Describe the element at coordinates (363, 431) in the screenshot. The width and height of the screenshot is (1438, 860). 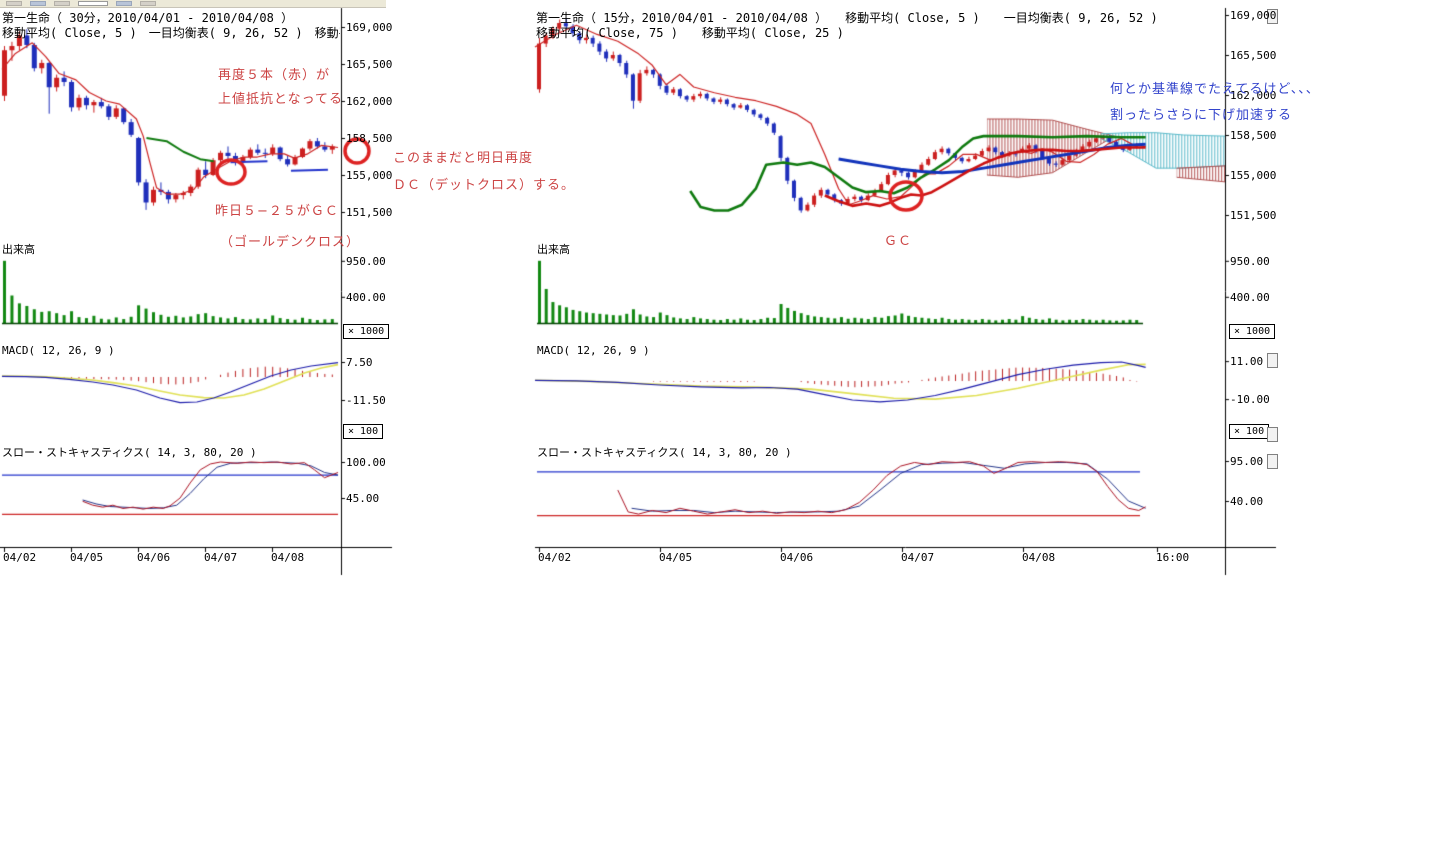
I see `left-macd-multiplier-badge: × 100` at that location.